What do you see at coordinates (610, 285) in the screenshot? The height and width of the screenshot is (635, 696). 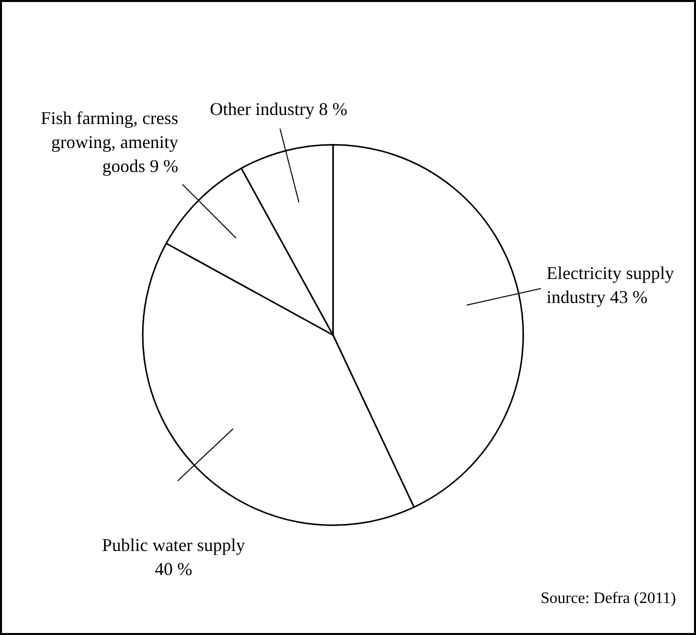 I see `slice-label: Electricity supply industry 43 %` at bounding box center [610, 285].